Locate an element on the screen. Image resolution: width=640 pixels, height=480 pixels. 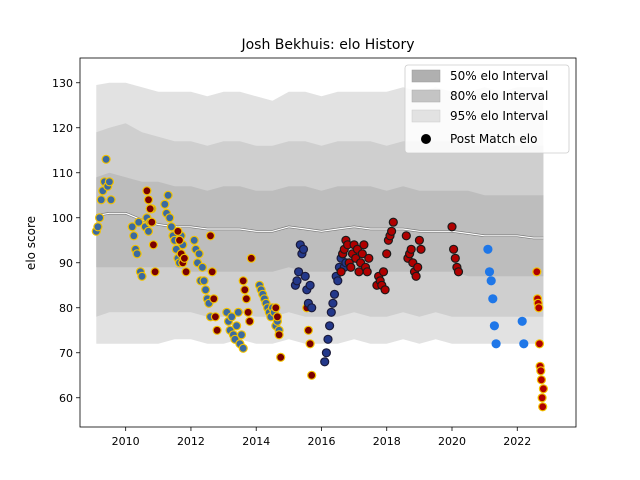
legend-label-post-match: Post Match elo is located at coordinates (493, 139).